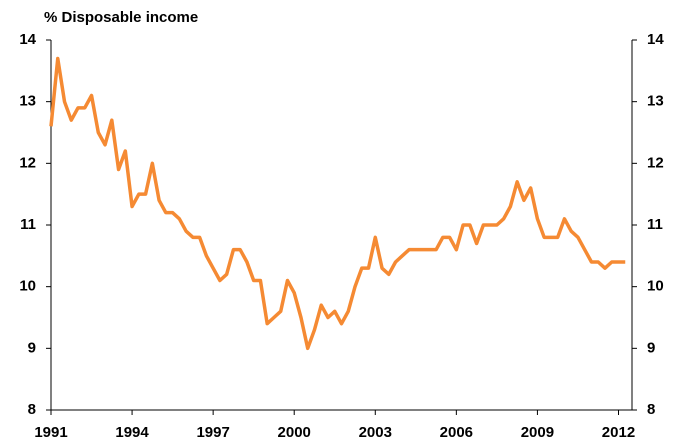 The height and width of the screenshot is (441, 693). I want to click on y-tick-label-right: 12, so click(655, 162).